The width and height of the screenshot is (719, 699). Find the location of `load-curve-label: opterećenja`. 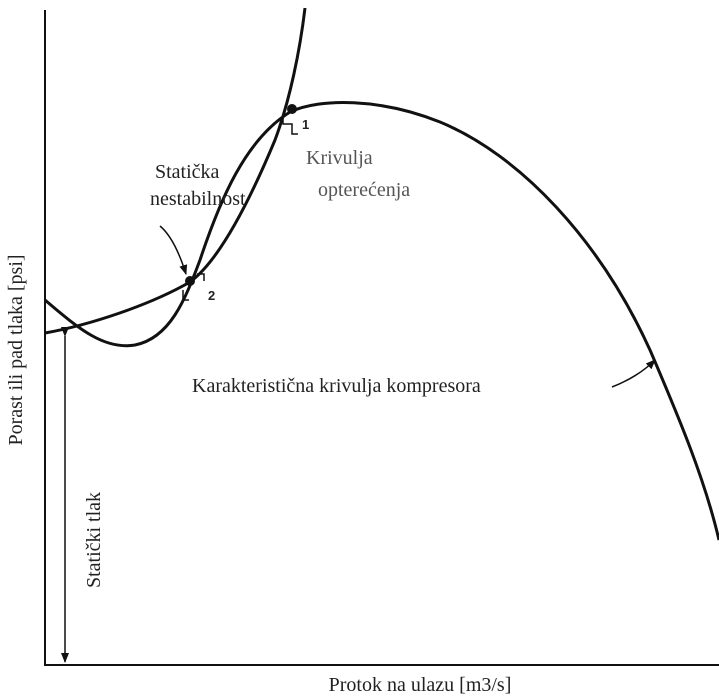

load-curve-label: opterećenja is located at coordinates (364, 190).